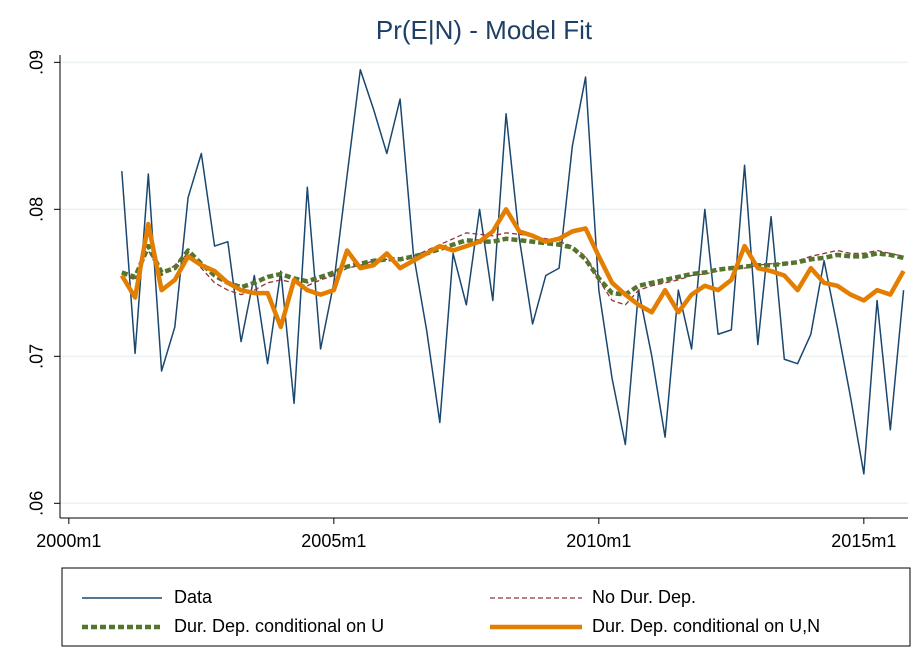 The image size is (914, 649). What do you see at coordinates (863, 541) in the screenshot?
I see `x-tick-label: 2015m1` at bounding box center [863, 541].